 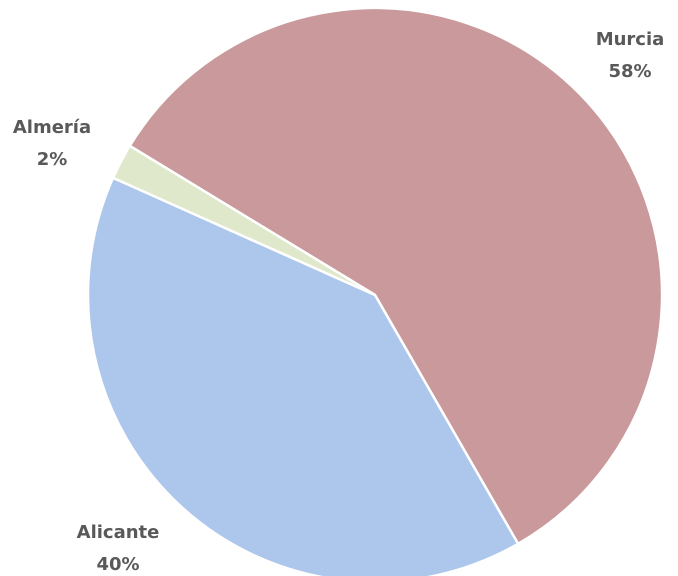 What do you see at coordinates (117, 564) in the screenshot?
I see `slice-value-label: 40%` at bounding box center [117, 564].